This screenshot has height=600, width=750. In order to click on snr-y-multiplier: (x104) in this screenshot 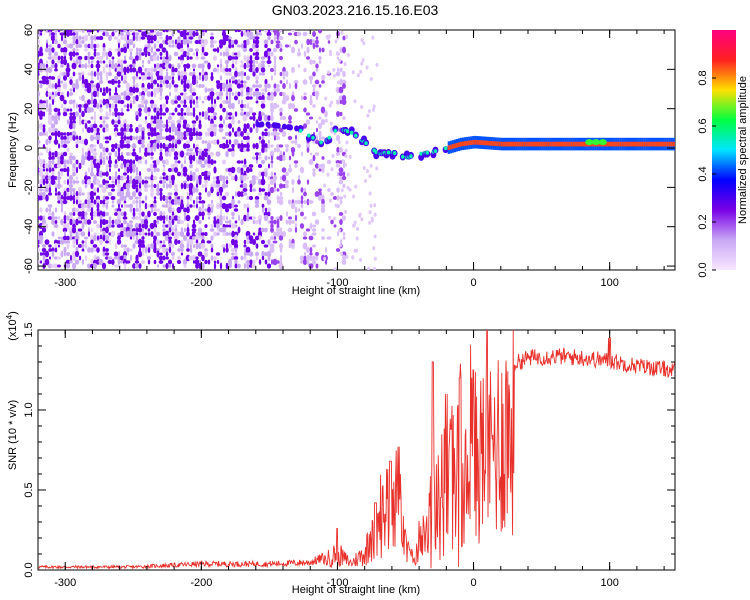, I will do `click(12, 326)`.